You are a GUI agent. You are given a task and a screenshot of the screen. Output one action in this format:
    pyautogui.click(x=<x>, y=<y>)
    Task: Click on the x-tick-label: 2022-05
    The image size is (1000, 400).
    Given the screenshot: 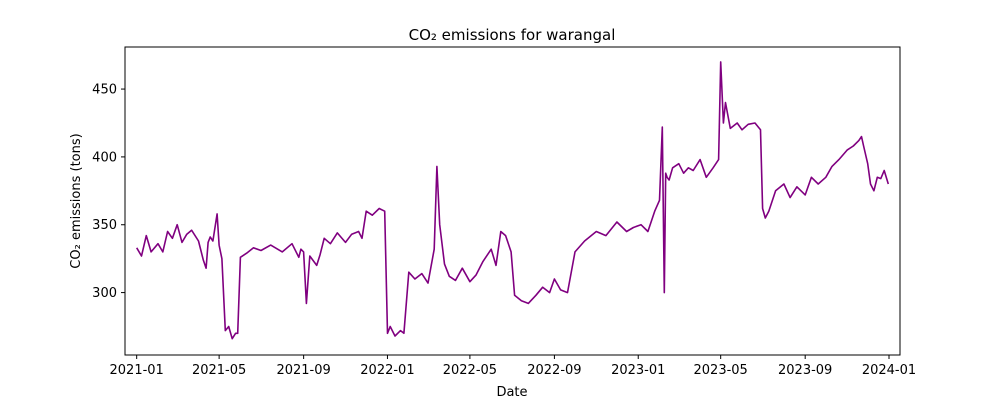 What is the action you would take?
    pyautogui.click(x=470, y=370)
    